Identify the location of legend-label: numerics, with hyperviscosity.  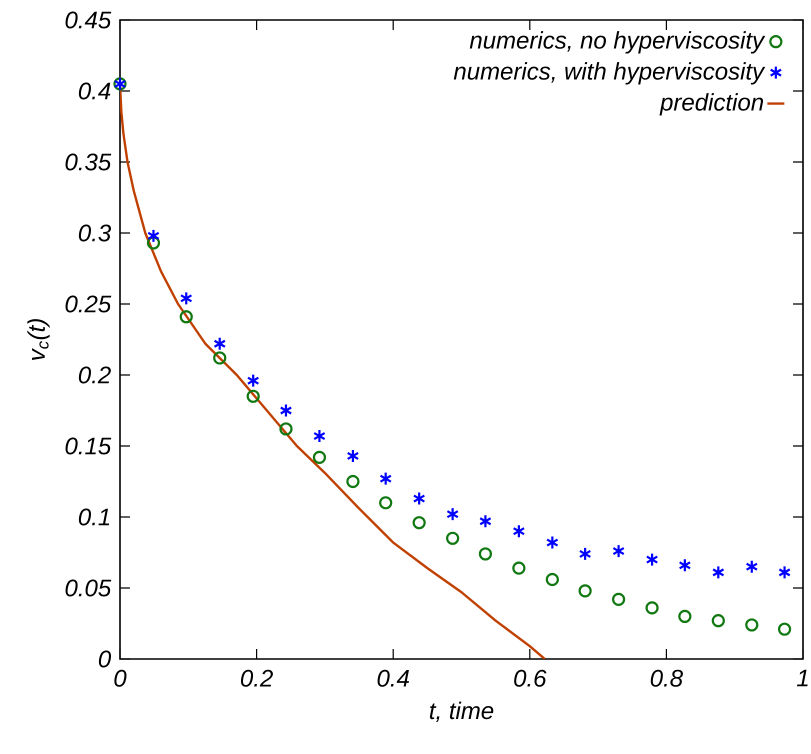
(610, 73).